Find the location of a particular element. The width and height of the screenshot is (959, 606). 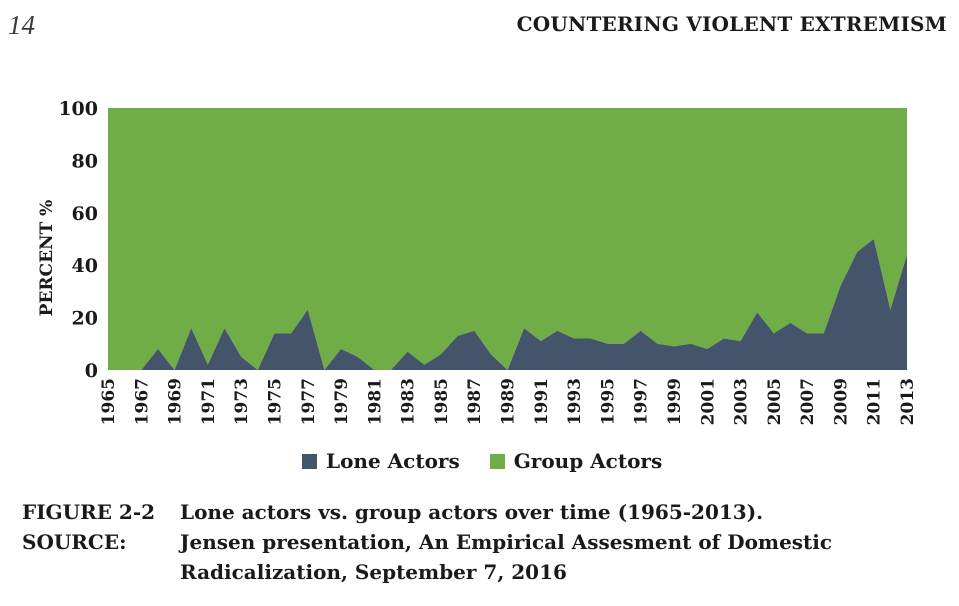

x-tick-label: 1975 is located at coordinates (275, 401).